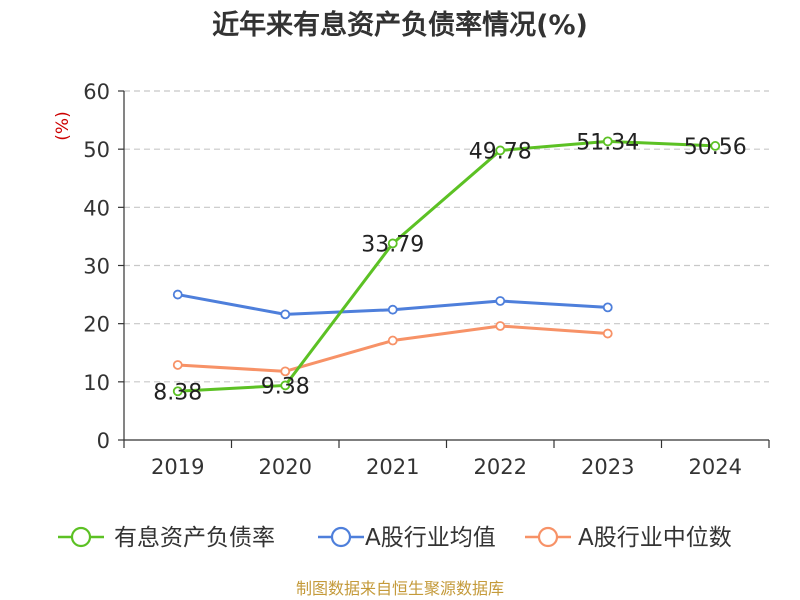 The image size is (800, 600). What do you see at coordinates (96, 325) in the screenshot?
I see `y-tick-label: 20` at bounding box center [96, 325].